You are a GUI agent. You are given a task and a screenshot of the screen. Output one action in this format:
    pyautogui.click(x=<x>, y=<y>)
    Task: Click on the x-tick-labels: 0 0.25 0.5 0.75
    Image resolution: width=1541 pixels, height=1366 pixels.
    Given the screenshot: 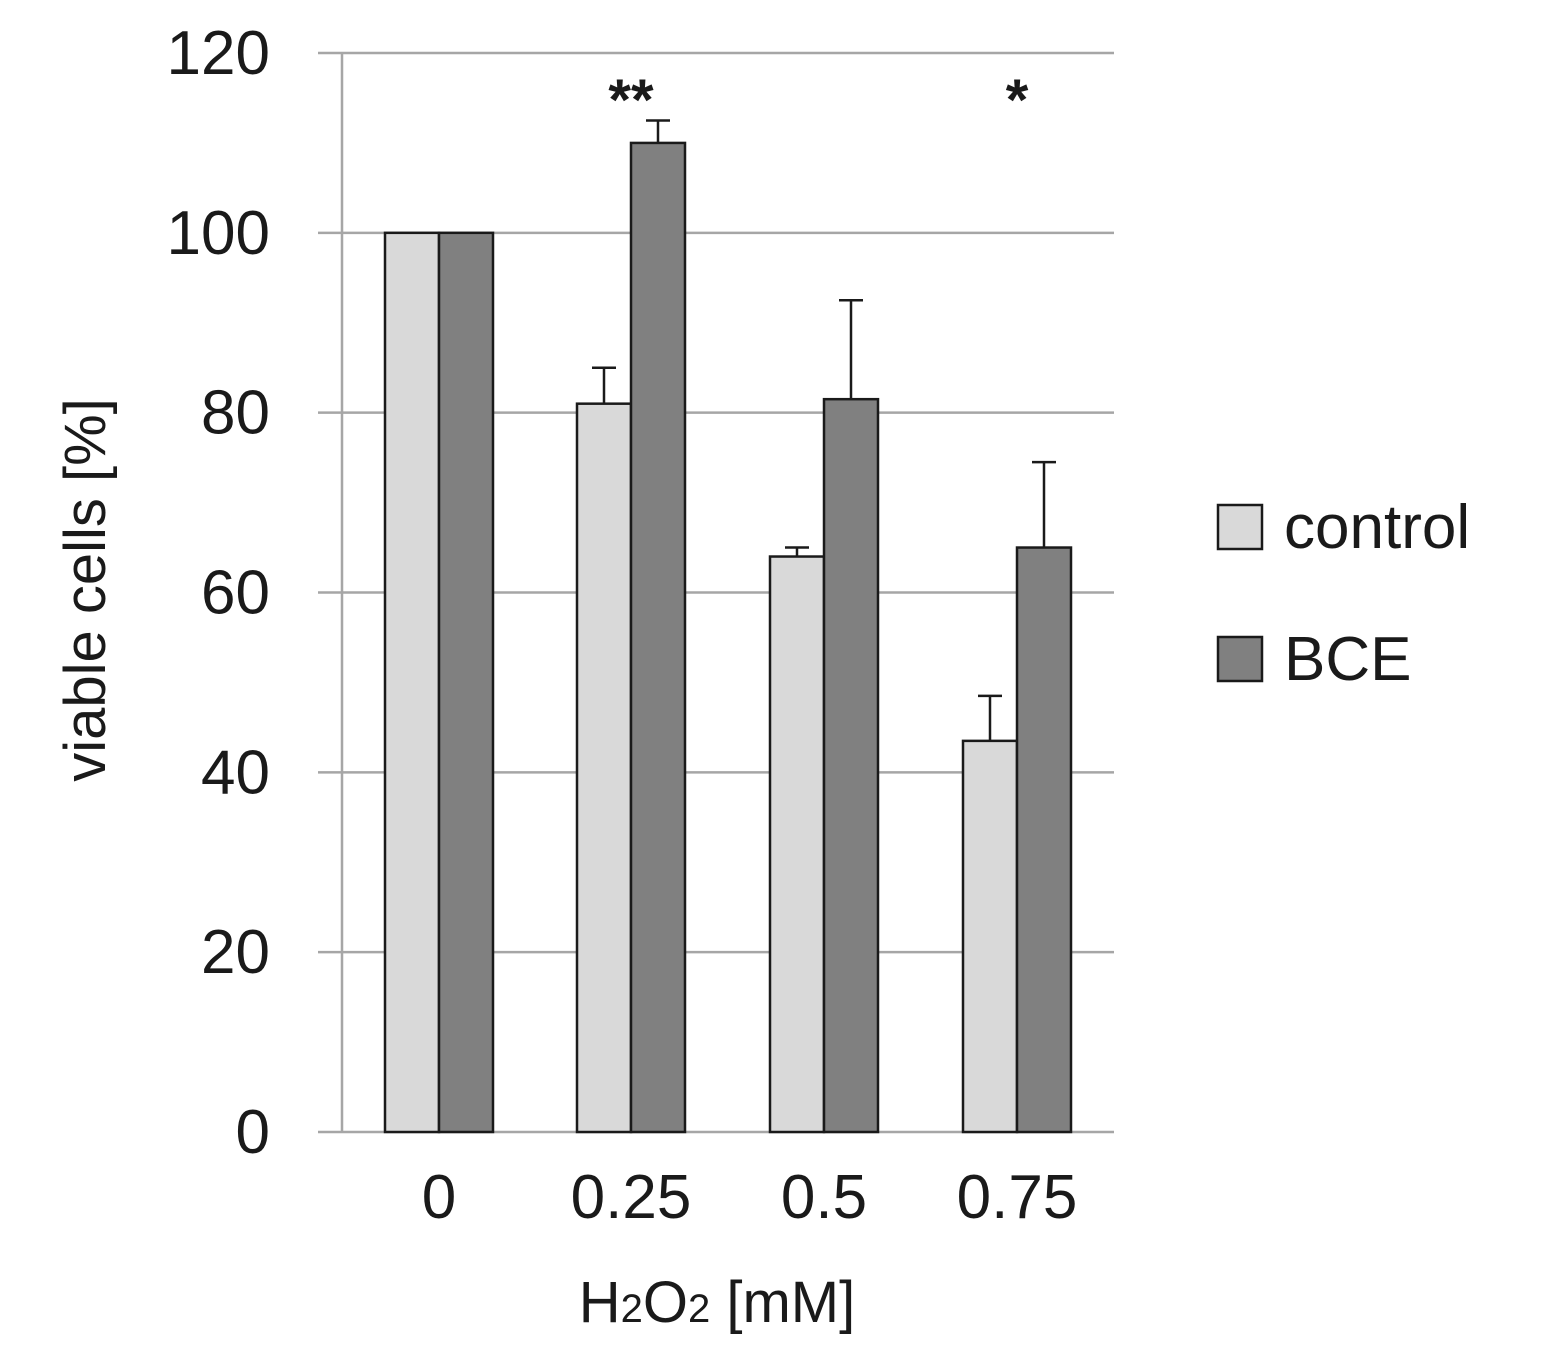 What is the action you would take?
    pyautogui.click(x=750, y=1197)
    